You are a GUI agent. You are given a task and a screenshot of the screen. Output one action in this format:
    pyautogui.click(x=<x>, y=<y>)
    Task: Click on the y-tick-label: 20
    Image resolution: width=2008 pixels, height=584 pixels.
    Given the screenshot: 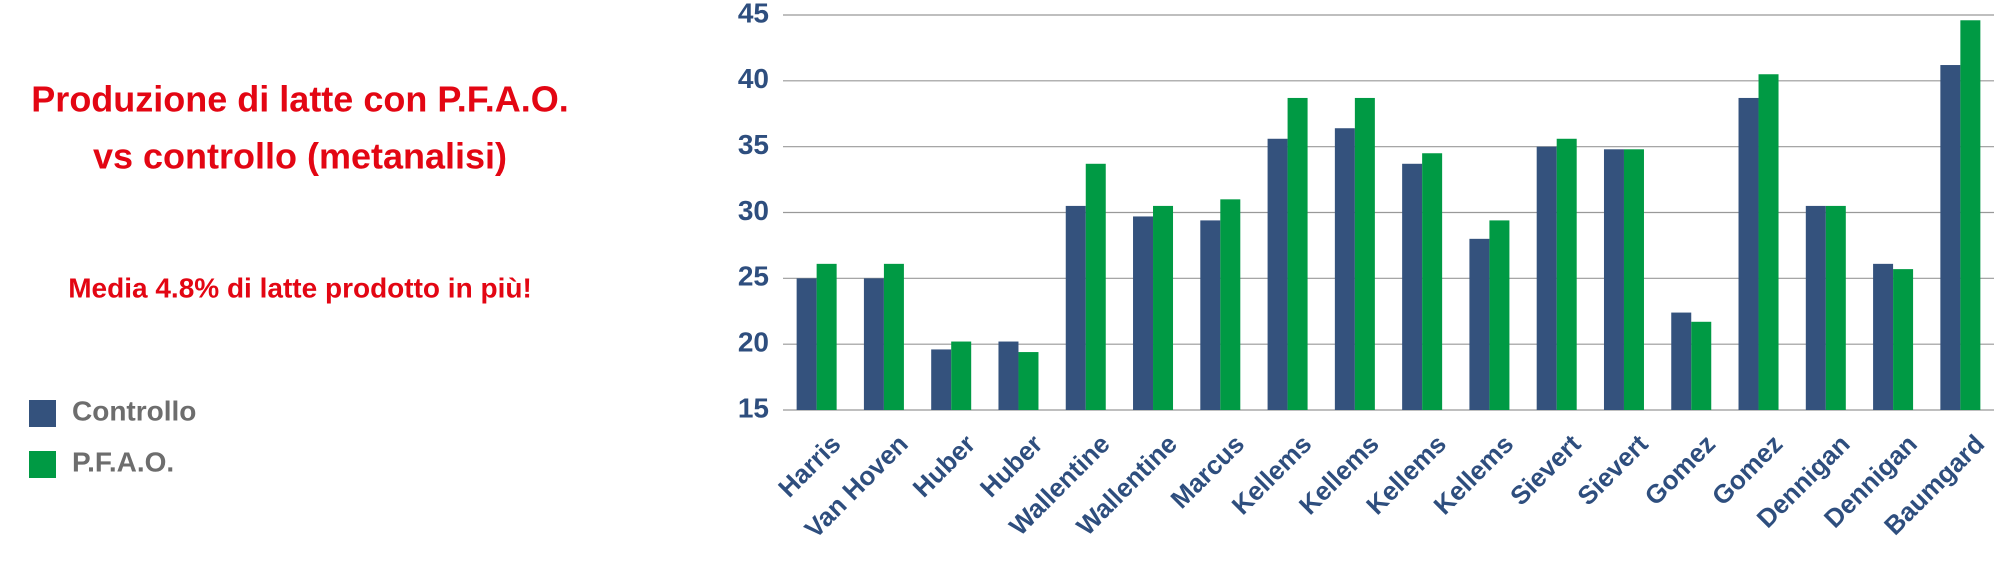 What is the action you would take?
    pyautogui.click(x=753, y=342)
    